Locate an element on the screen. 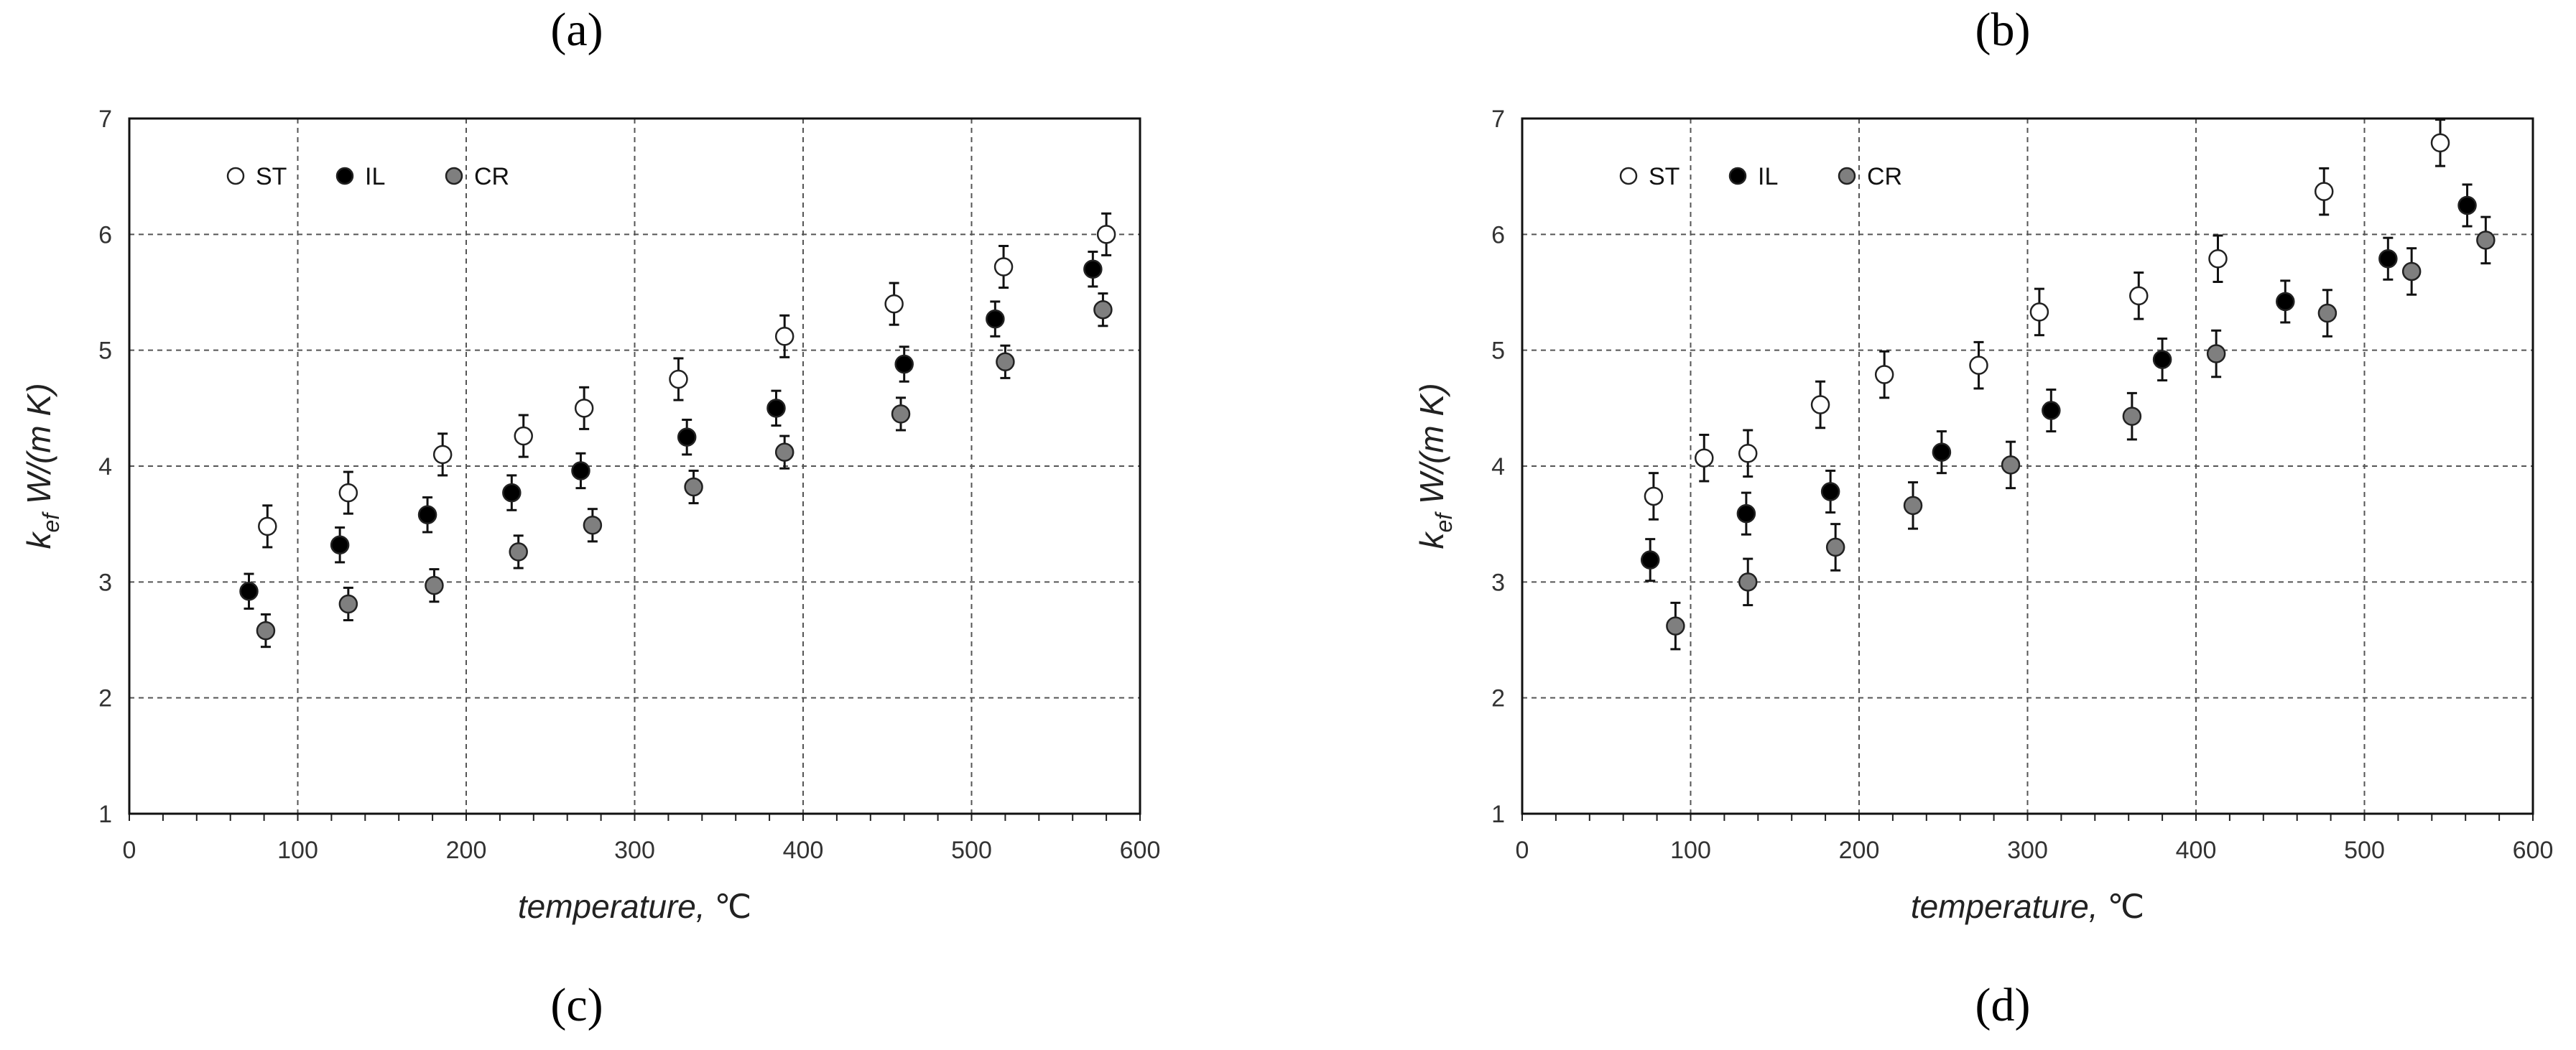 The height and width of the screenshot is (1050, 2576). panel-label-a: (a) is located at coordinates (576, 30).